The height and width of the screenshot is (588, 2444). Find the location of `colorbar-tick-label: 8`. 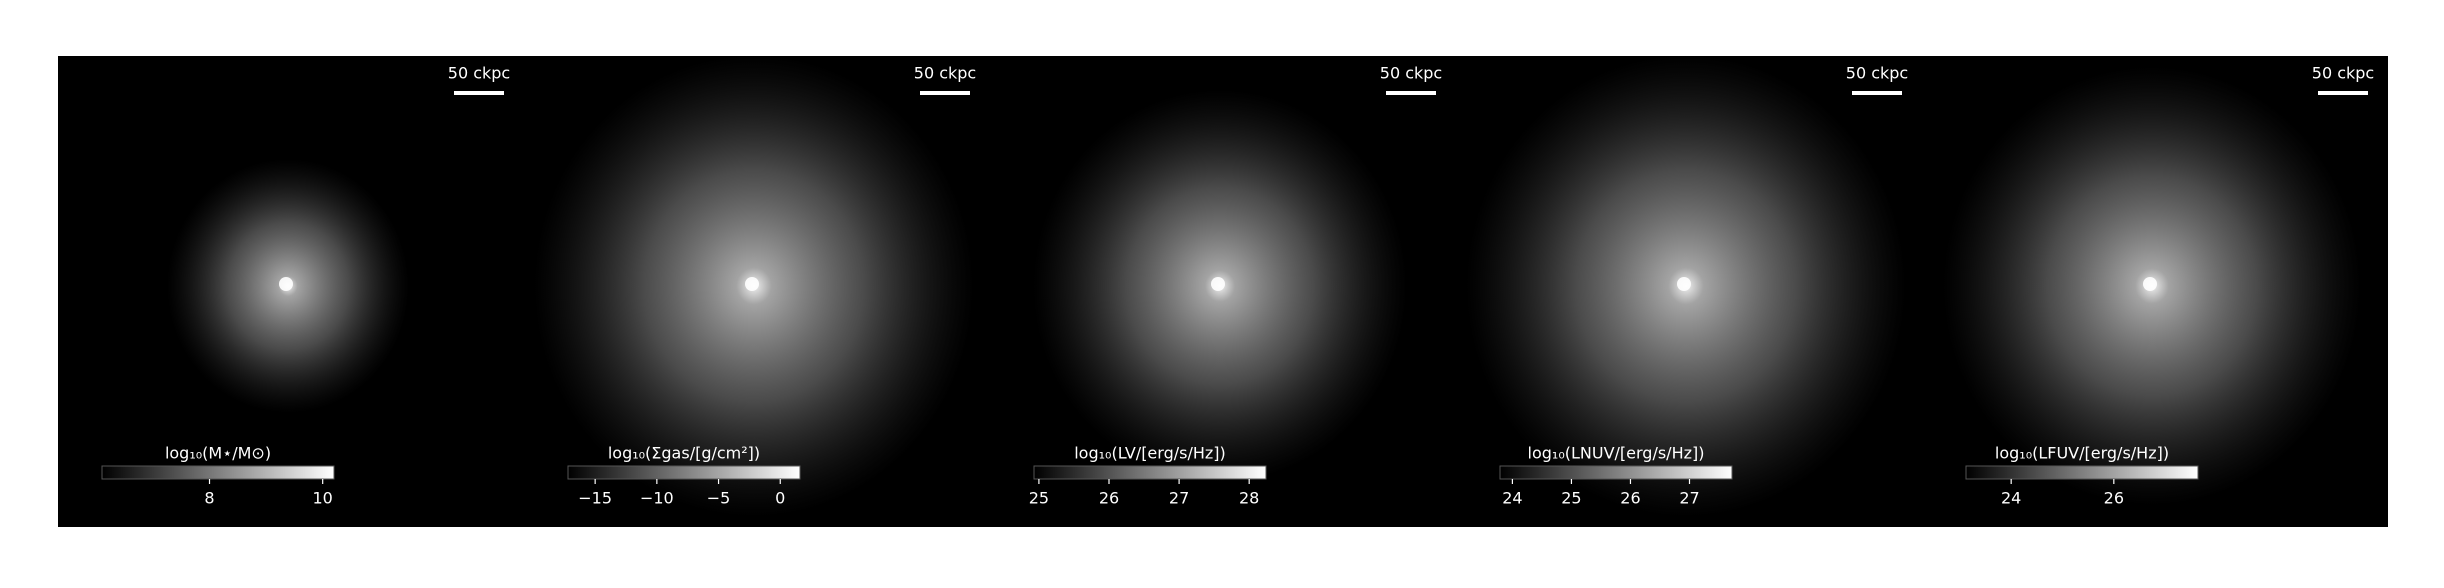

colorbar-tick-label: 8 is located at coordinates (209, 498).